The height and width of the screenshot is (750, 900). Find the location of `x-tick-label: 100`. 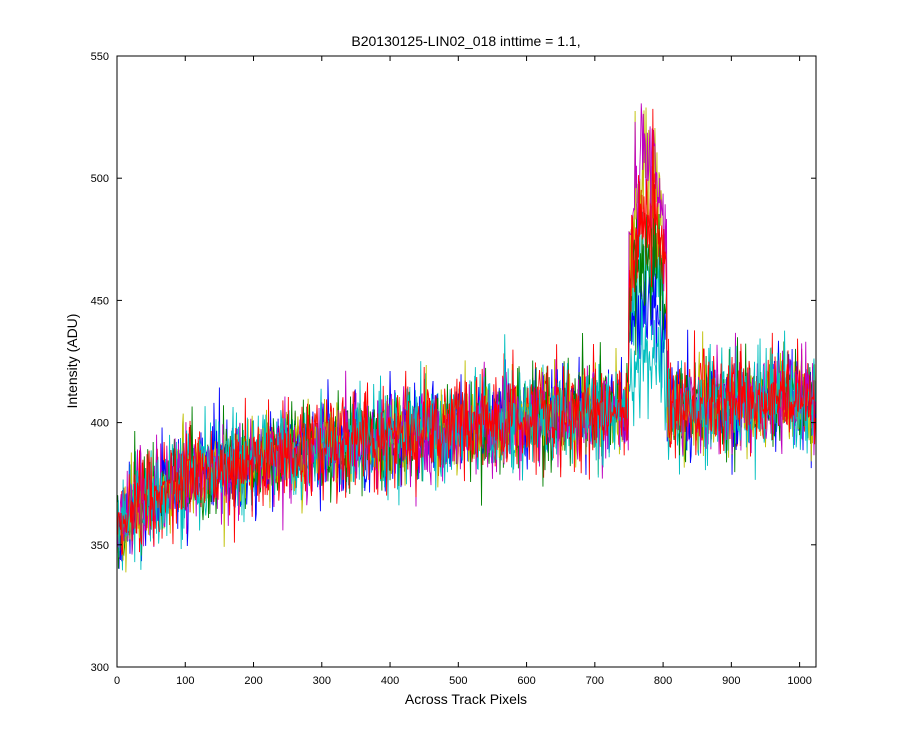

x-tick-label: 100 is located at coordinates (185, 681).